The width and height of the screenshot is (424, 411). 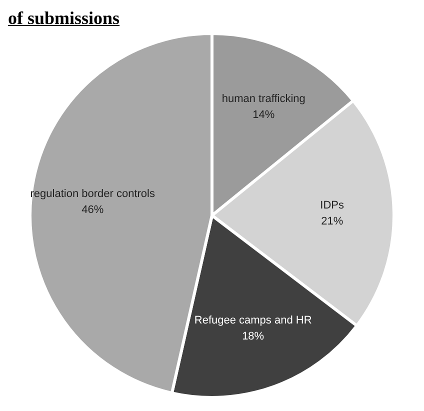 What do you see at coordinates (253, 336) in the screenshot?
I see `data-label: 18%` at bounding box center [253, 336].